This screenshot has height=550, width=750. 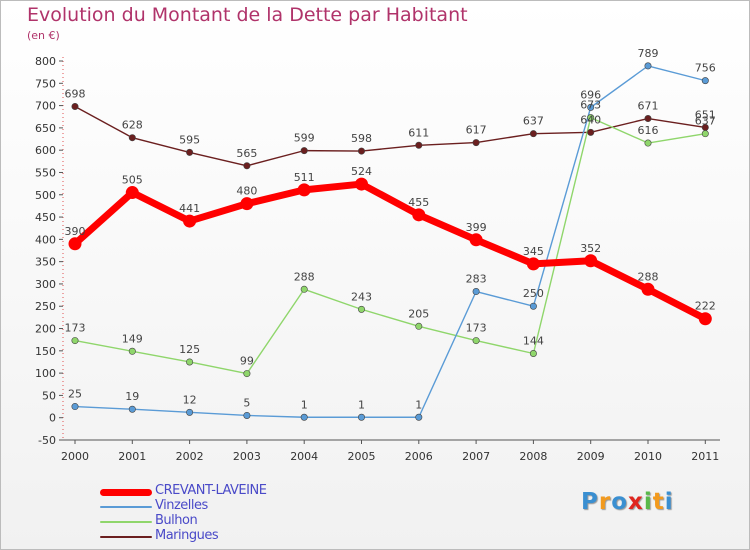 I want to click on y-tick-label: 200, so click(x=45, y=329).